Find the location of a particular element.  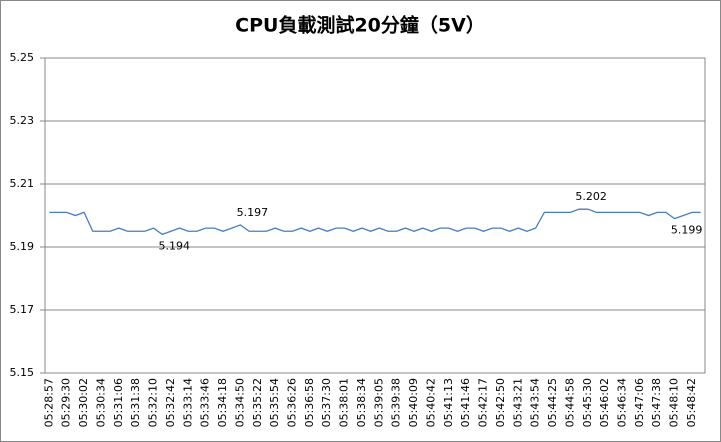

x-tick-label: 05:43:21 is located at coordinates (517, 402).